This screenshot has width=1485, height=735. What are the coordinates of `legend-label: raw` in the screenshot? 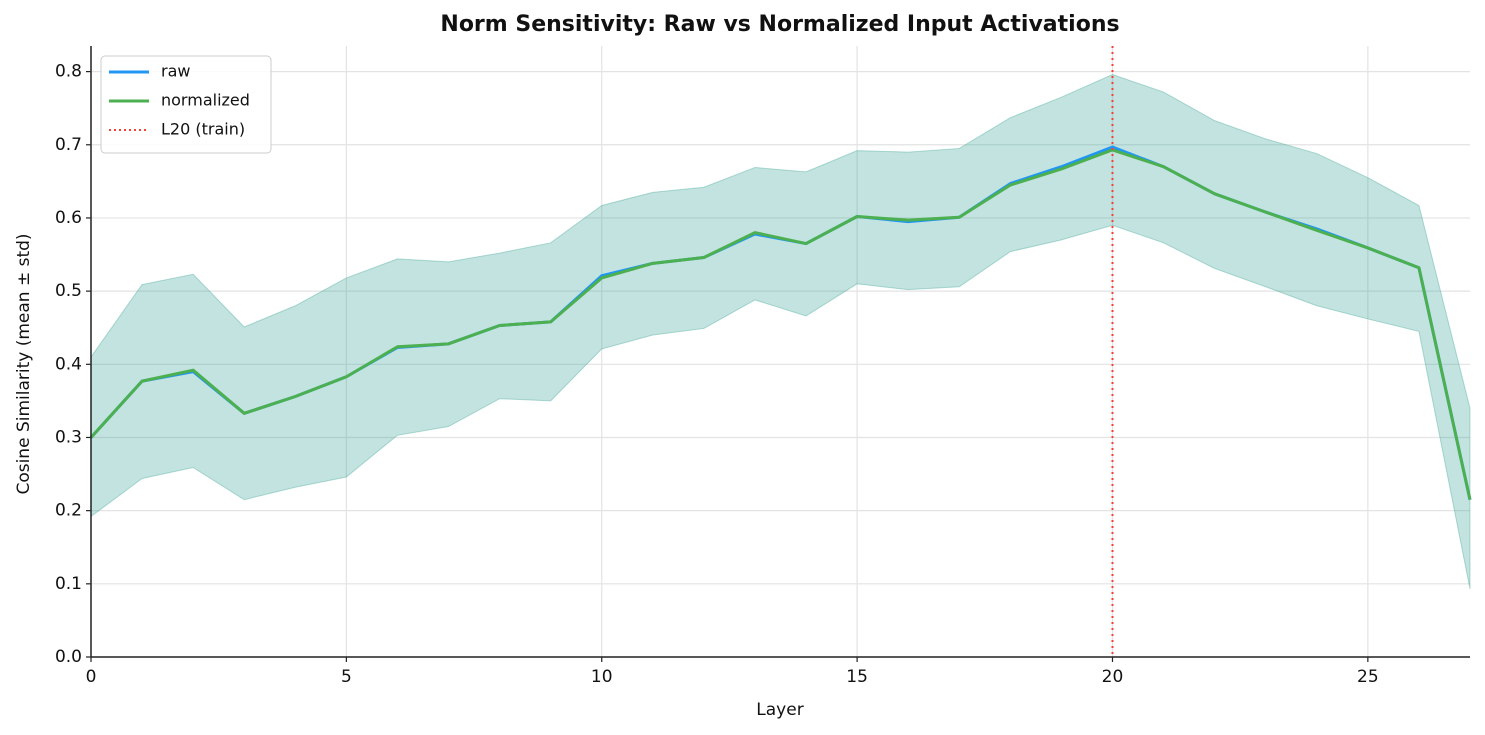 It's located at (175, 71).